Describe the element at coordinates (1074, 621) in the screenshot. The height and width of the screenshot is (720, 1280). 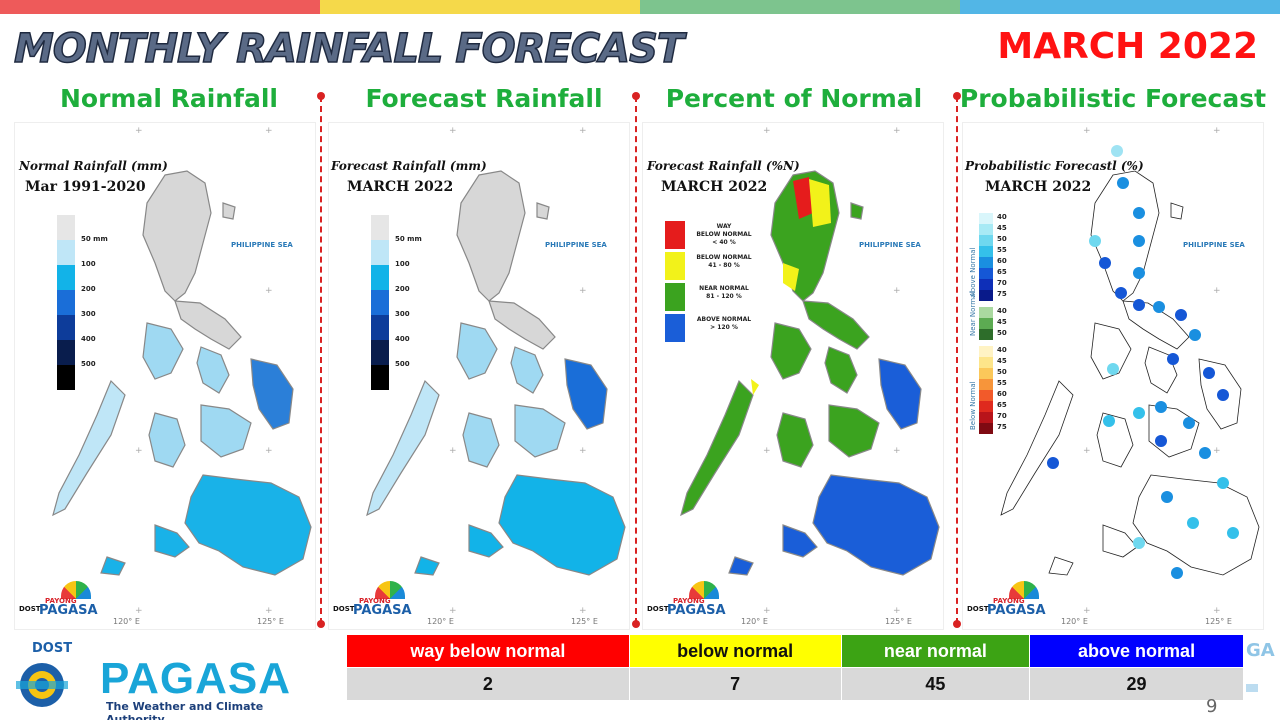
I see `longitude-label: 120° E` at that location.